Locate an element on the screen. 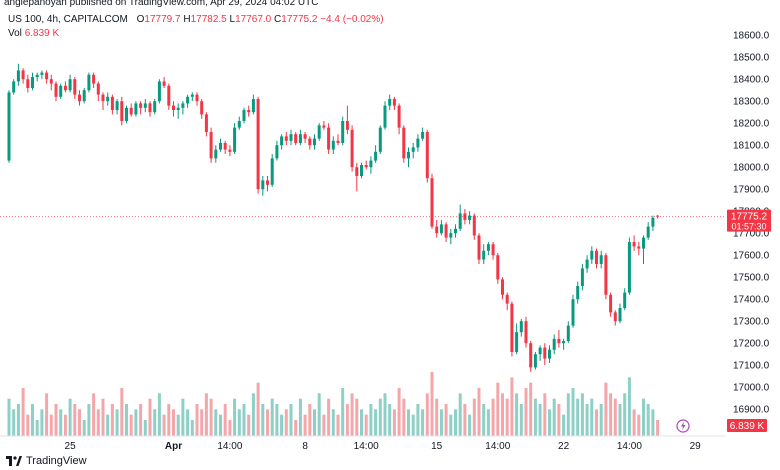 The width and height of the screenshot is (780, 470). x-axis: 25 Apr 14:00 8 14:00 15 14:00 22 14:00 29 is located at coordinates (383, 446).